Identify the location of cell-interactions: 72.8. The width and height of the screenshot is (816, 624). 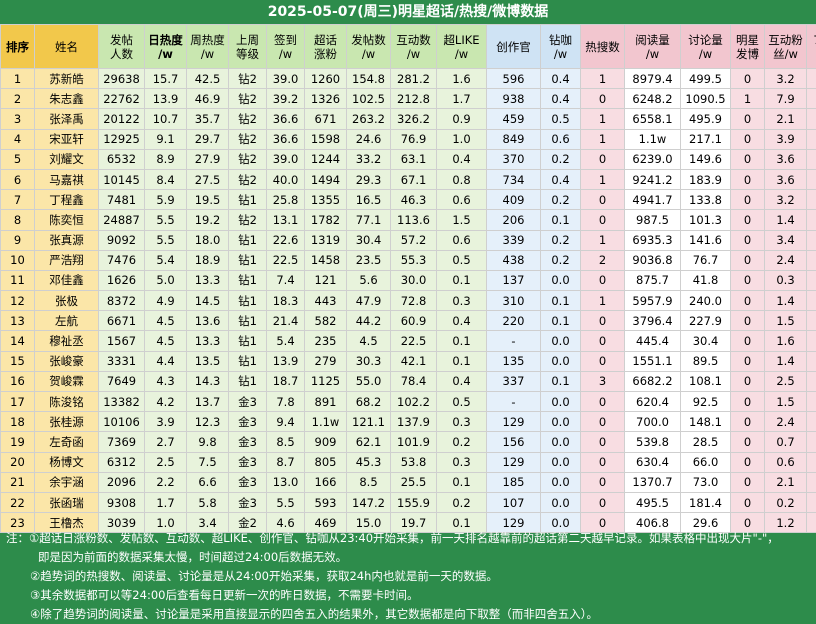
(413, 301).